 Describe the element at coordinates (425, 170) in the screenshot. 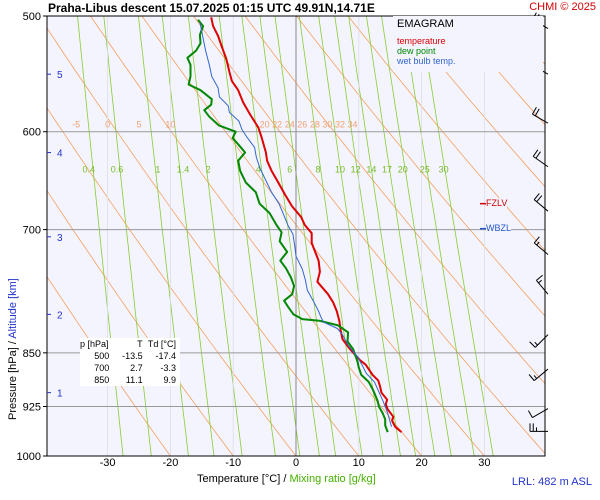

I see `mixing-ratio-label: 25` at that location.